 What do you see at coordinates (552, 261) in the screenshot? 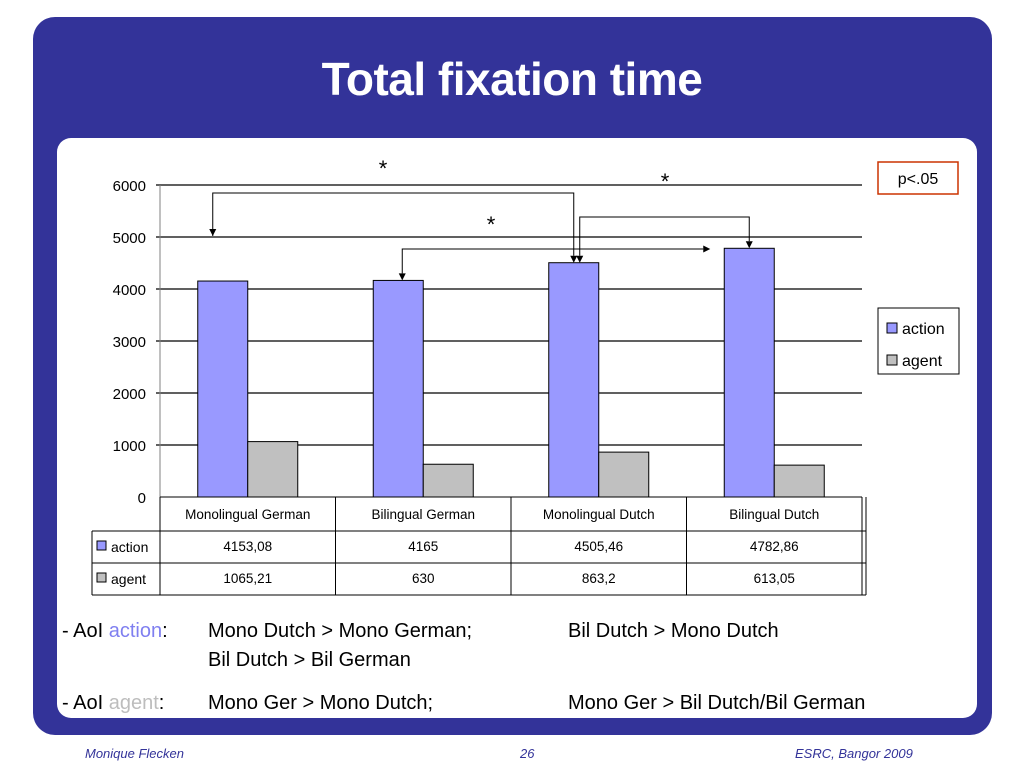
I see `bracket-bil-german-bil-dutch` at bounding box center [552, 261].